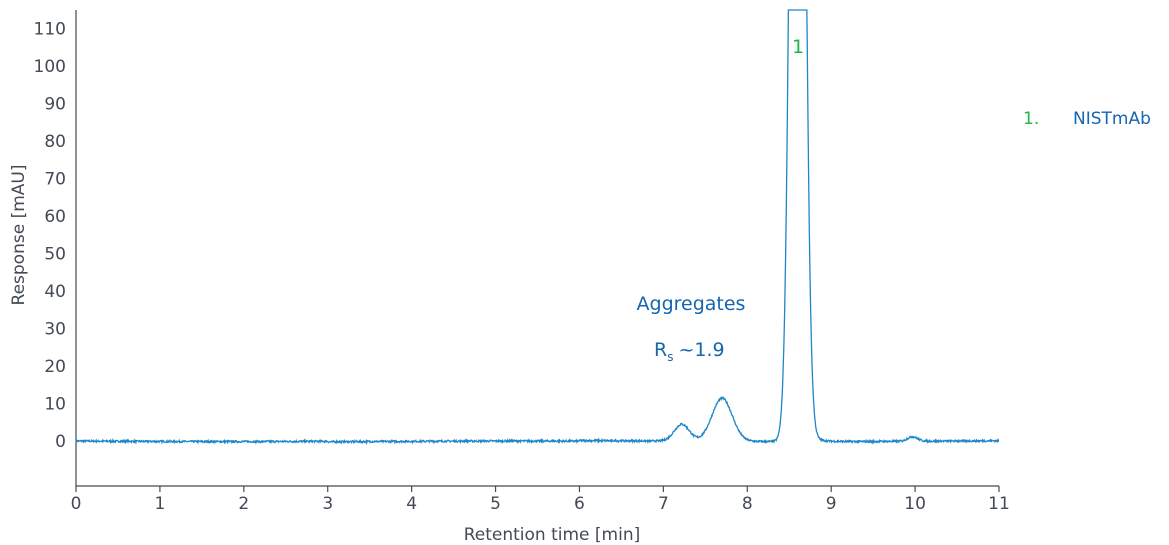  I want to click on legend-name: NISTmAb, so click(1112, 119).